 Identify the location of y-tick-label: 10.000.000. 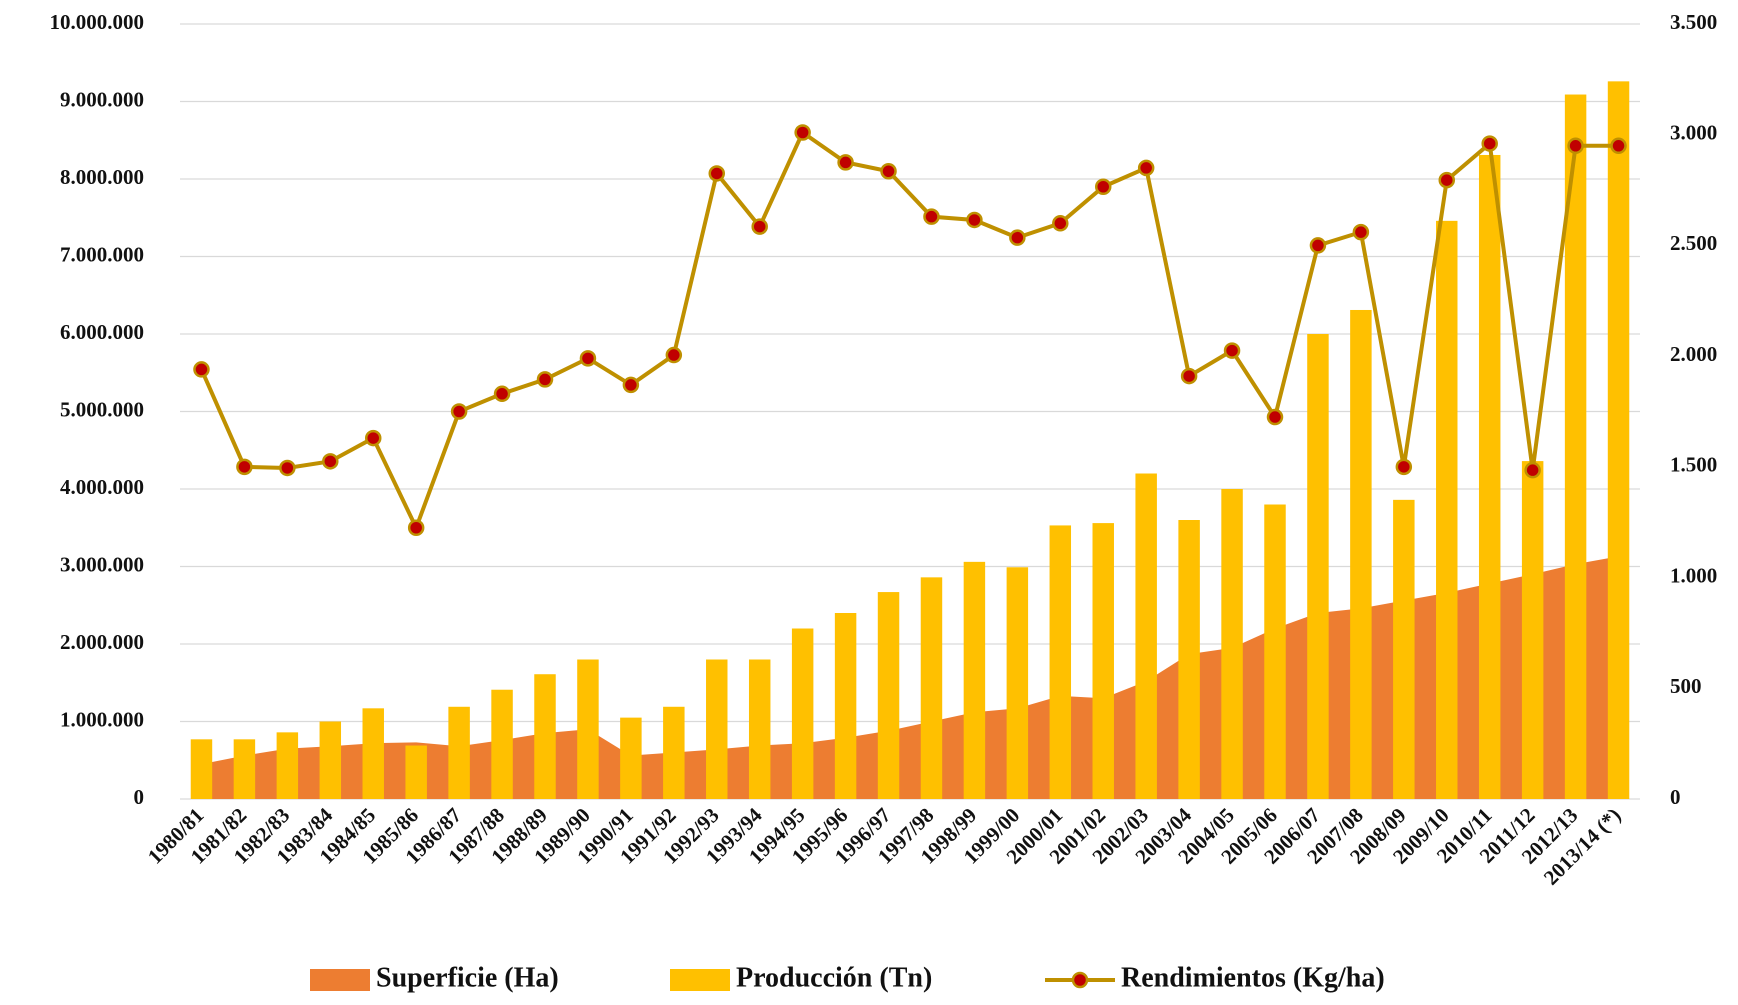
(97, 22).